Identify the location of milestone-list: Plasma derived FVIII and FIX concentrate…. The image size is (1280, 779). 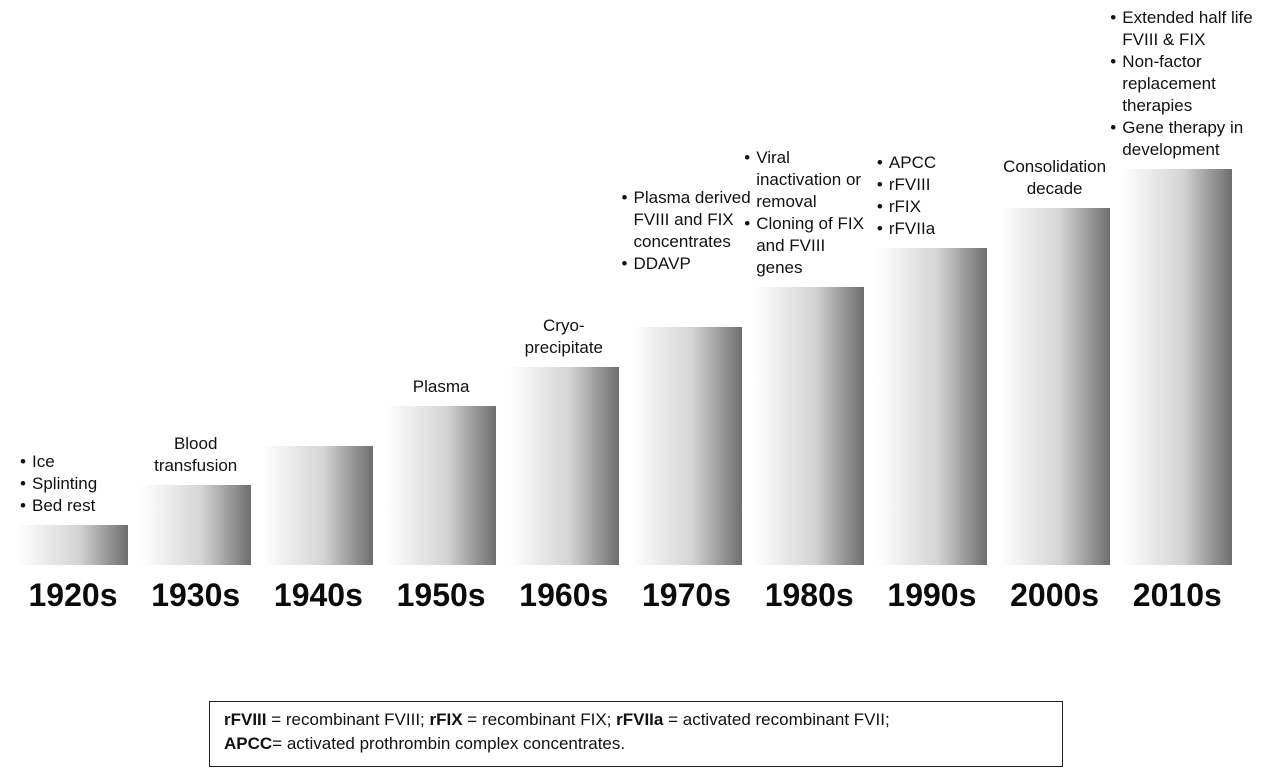
(689, 231).